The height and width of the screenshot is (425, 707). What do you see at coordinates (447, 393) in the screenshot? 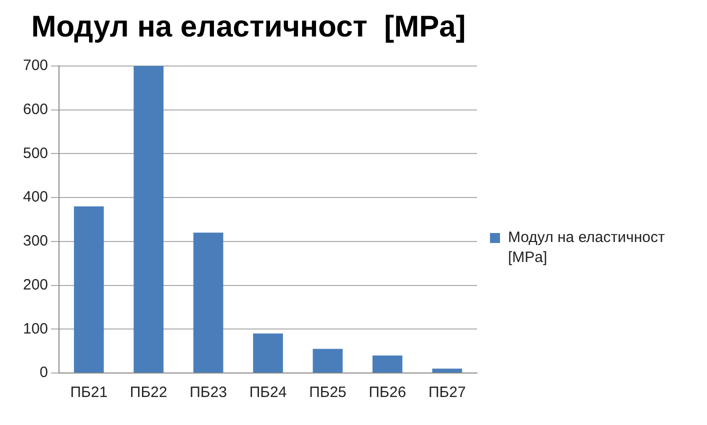
I see `x-tick-label: ПБ27` at bounding box center [447, 393].